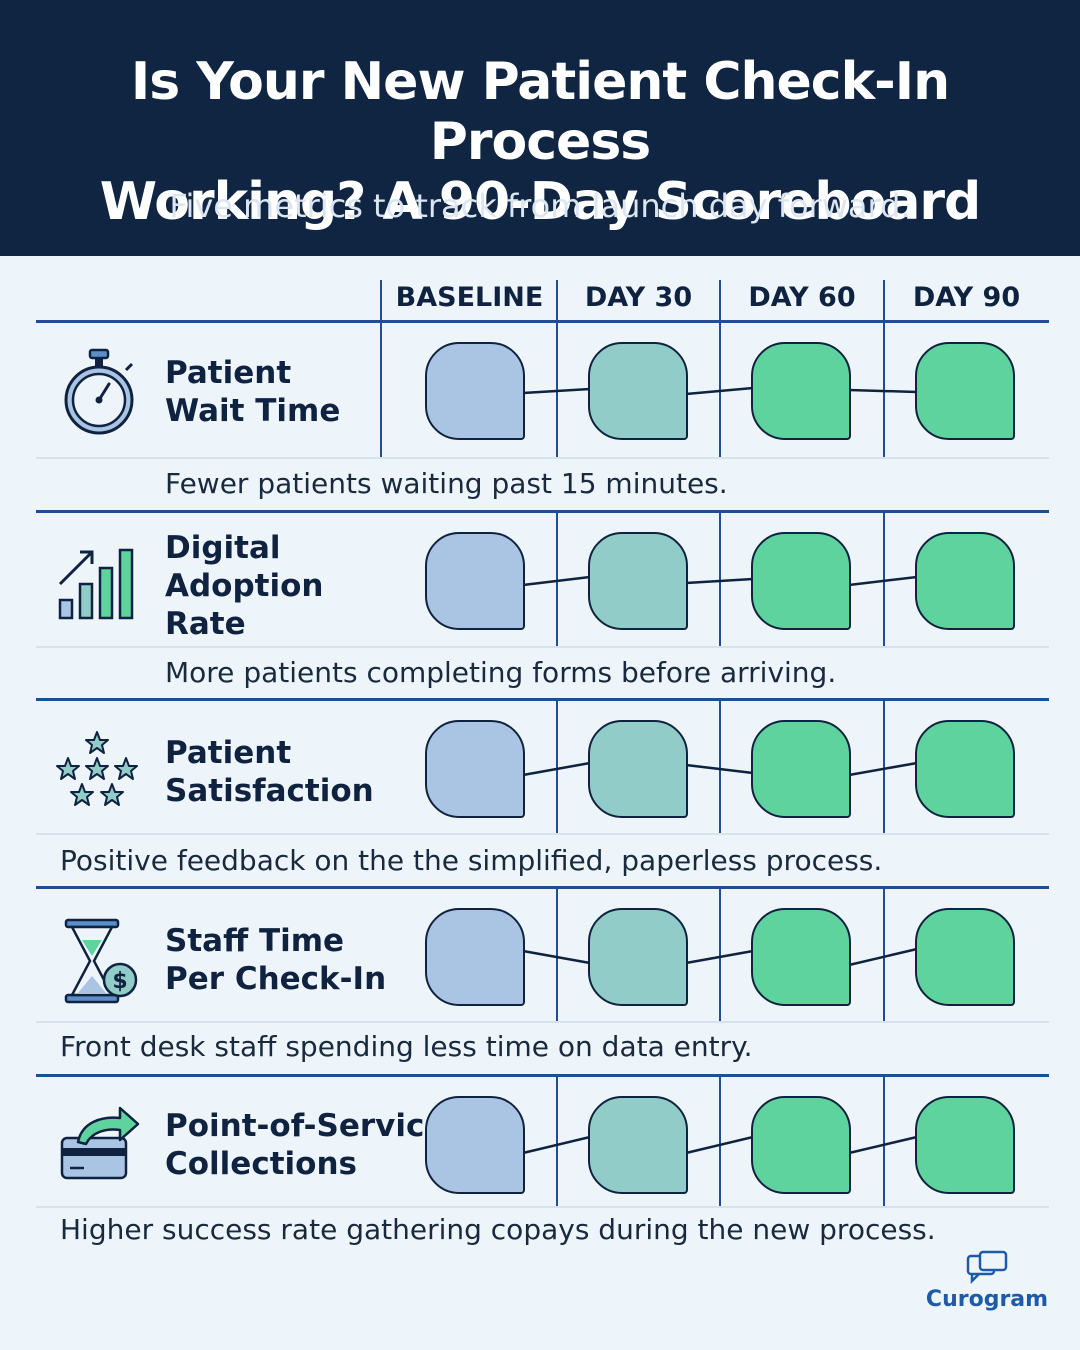 The width and height of the screenshot is (1080, 1350). What do you see at coordinates (255, 941) in the screenshot?
I see `metric-name: Staff Time` at bounding box center [255, 941].